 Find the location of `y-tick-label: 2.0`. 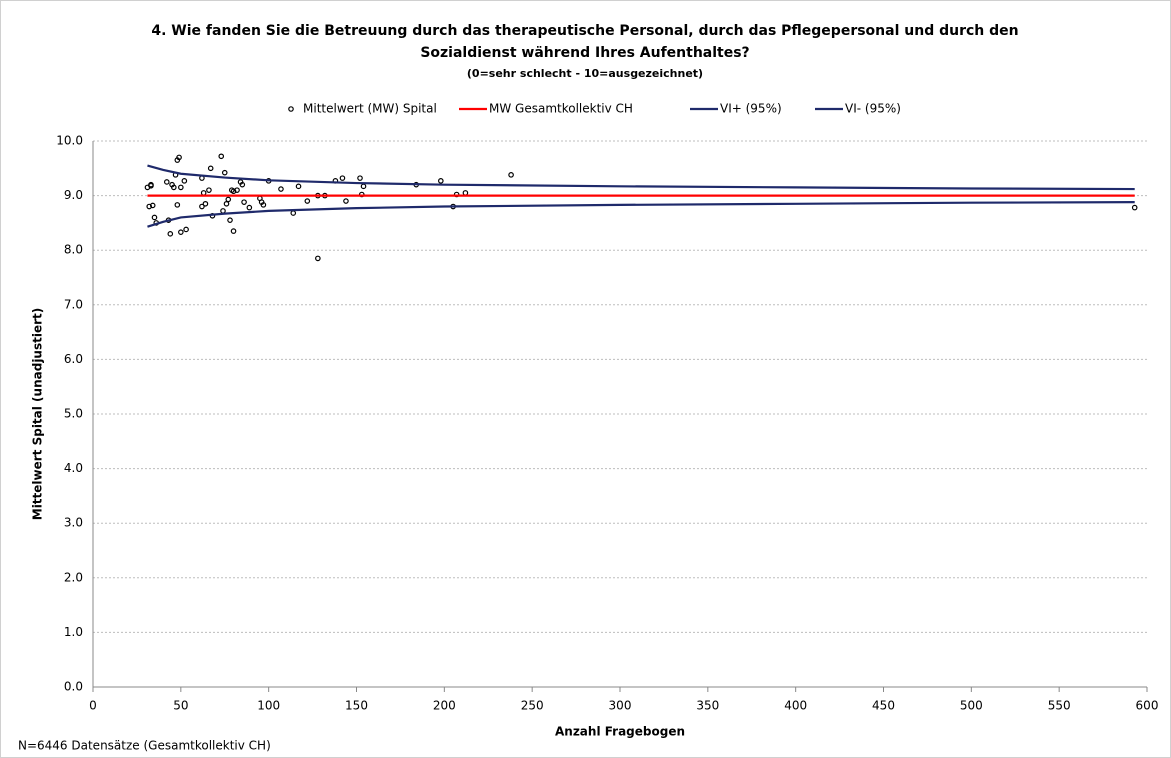

y-tick-label: 2.0 is located at coordinates (73, 577).